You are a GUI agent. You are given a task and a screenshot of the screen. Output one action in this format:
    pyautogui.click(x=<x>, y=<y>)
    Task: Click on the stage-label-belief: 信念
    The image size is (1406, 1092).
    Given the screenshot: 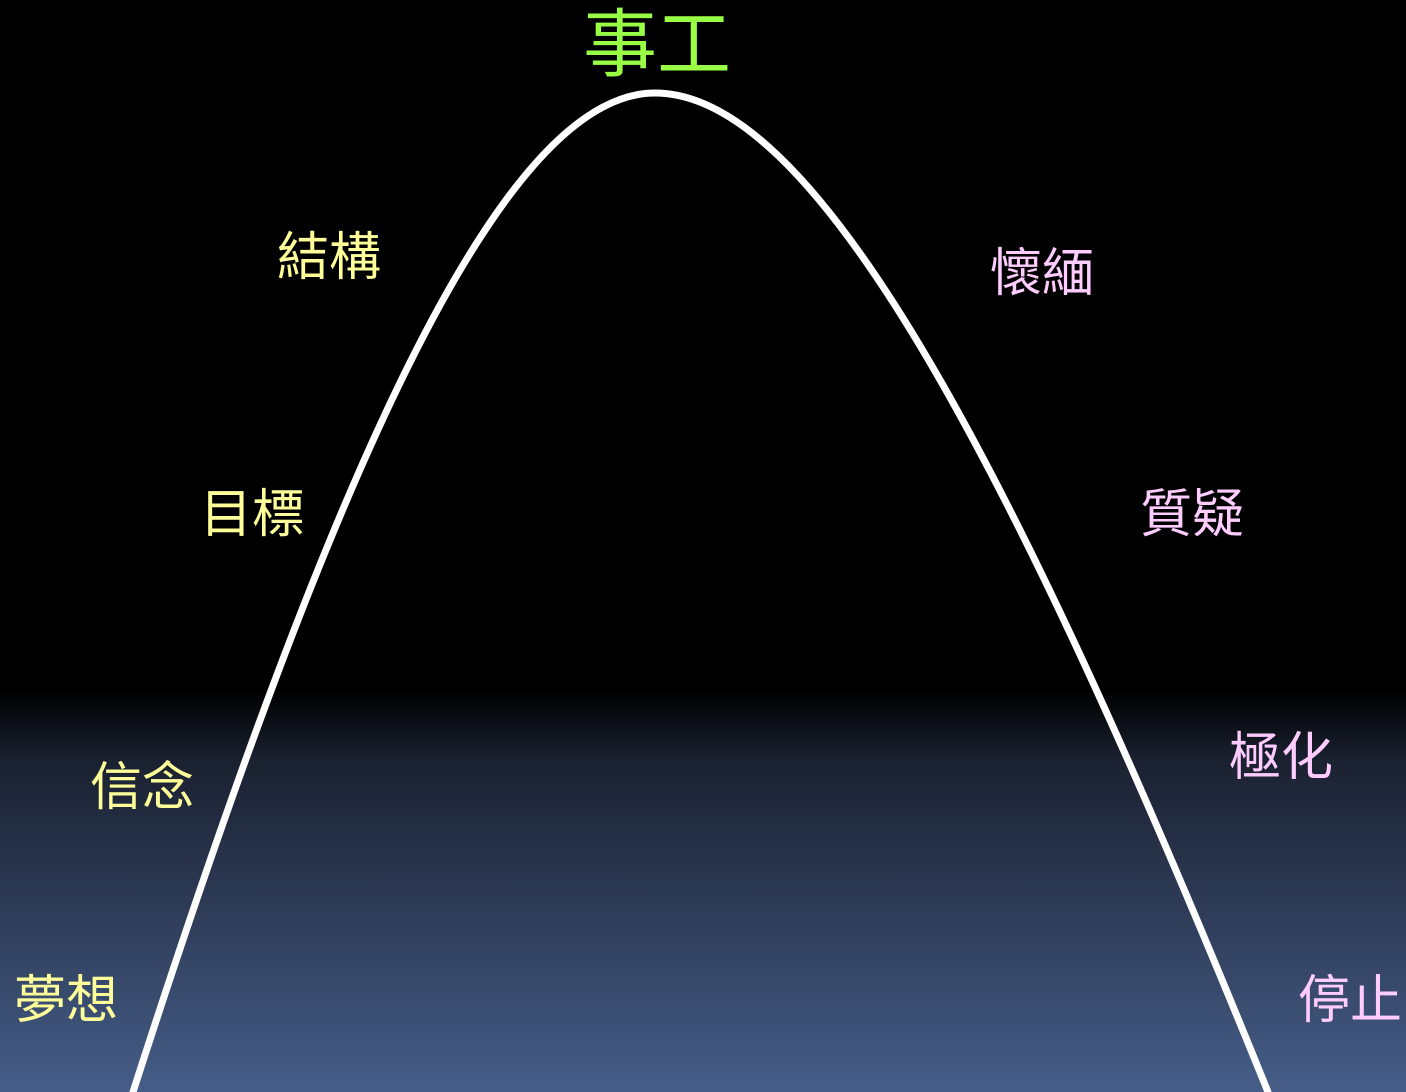 What is the action you would take?
    pyautogui.click(x=142, y=788)
    